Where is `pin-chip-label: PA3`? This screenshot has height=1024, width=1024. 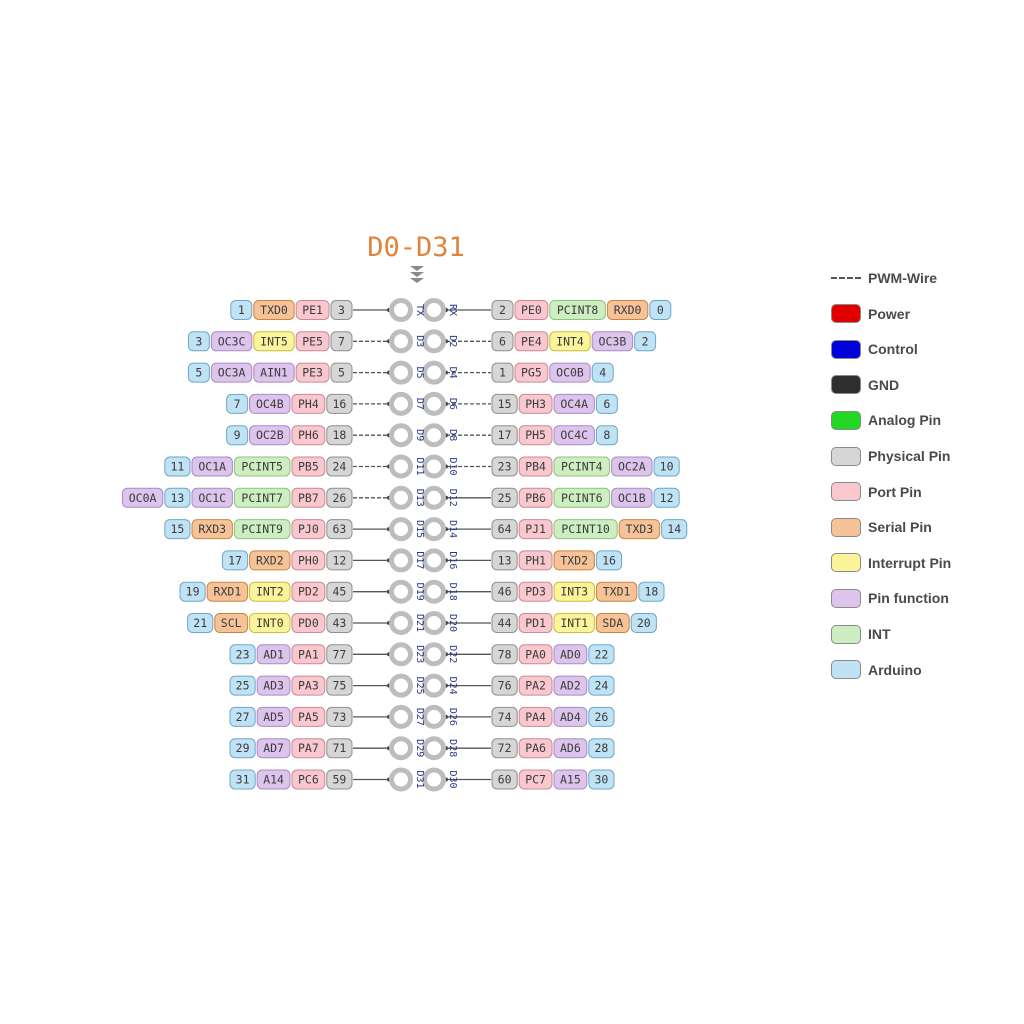 pin-chip-label: PA3 is located at coordinates (308, 686).